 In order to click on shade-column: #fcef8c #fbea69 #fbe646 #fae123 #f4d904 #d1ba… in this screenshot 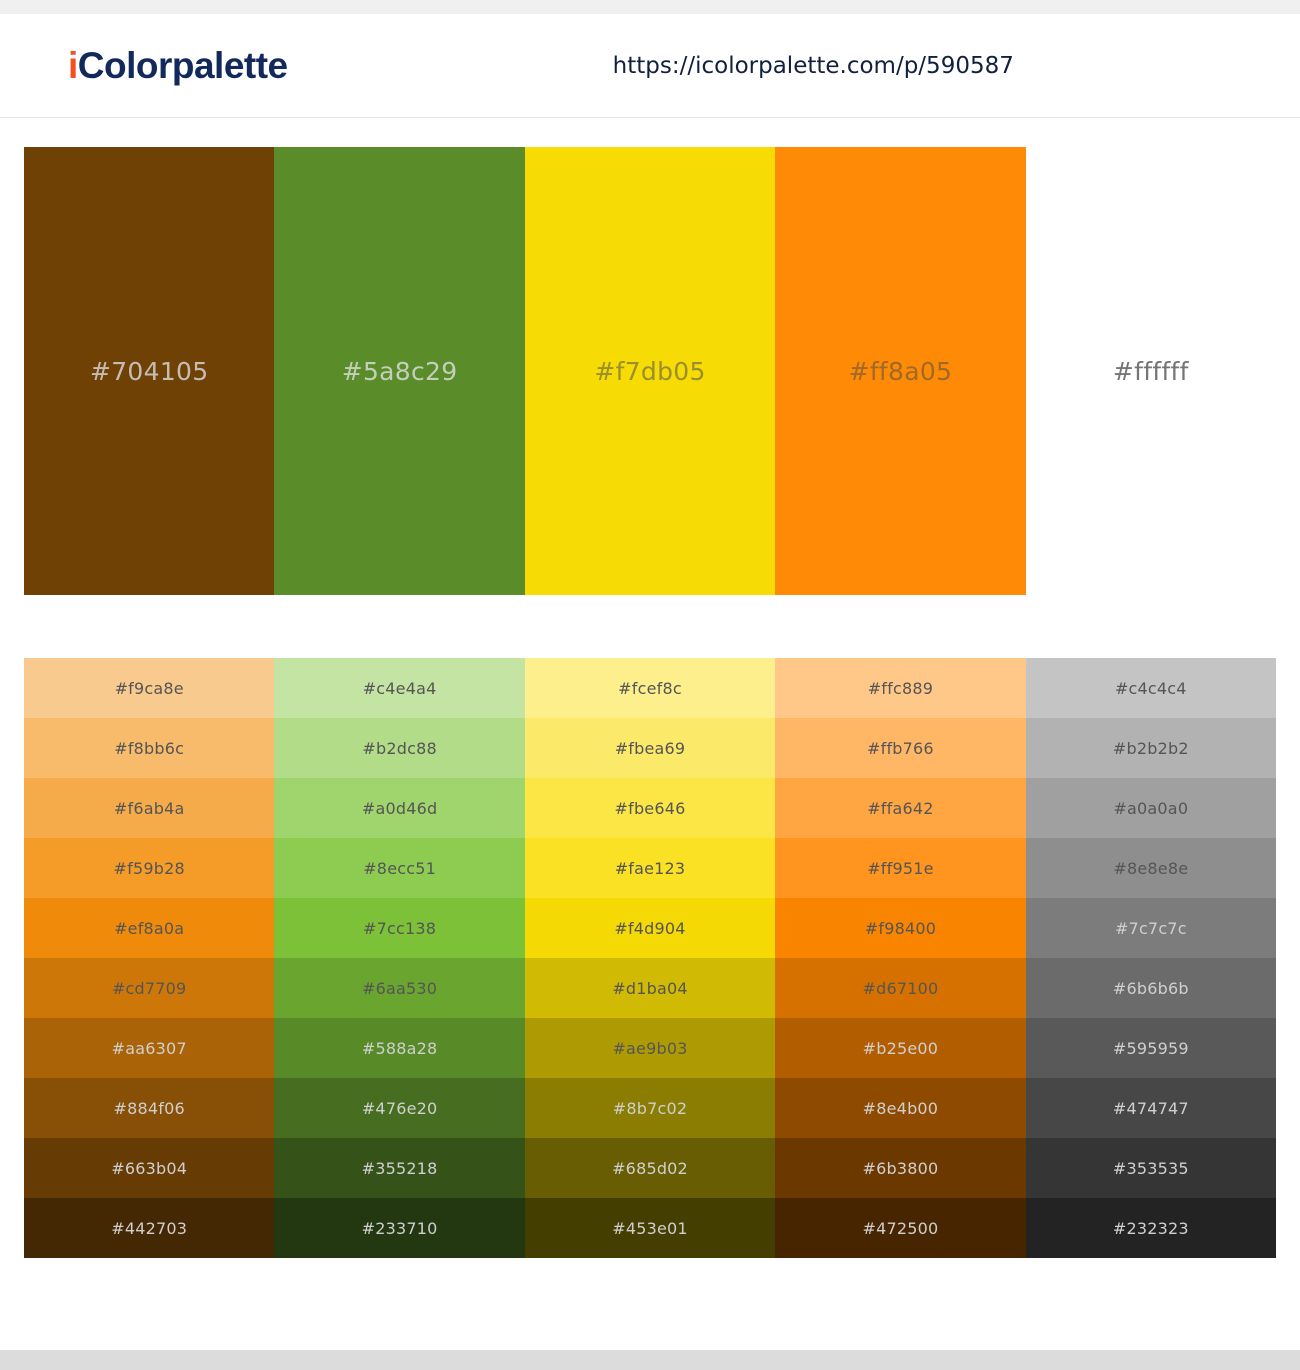, I will do `click(650, 958)`.